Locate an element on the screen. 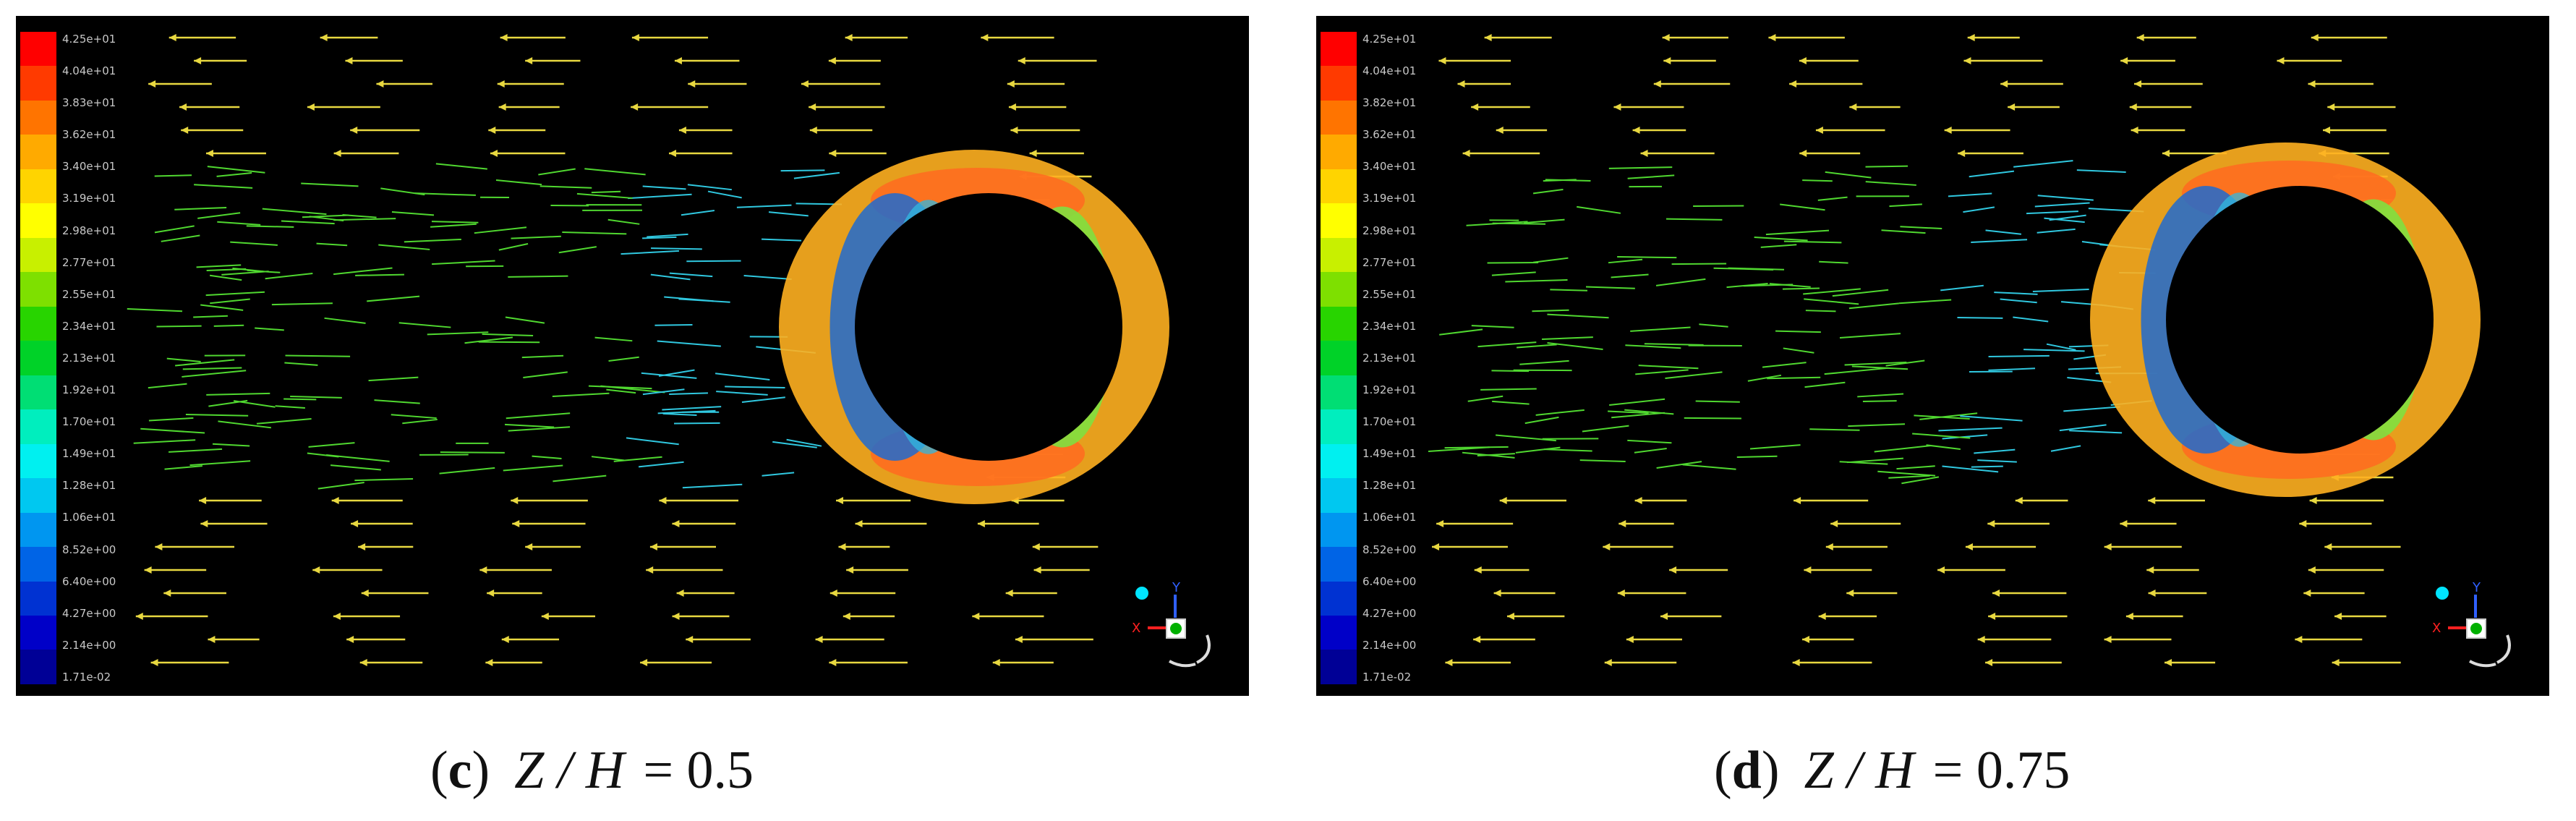 The image size is (2576, 821). legend-label: 3.83e+01 is located at coordinates (89, 103).